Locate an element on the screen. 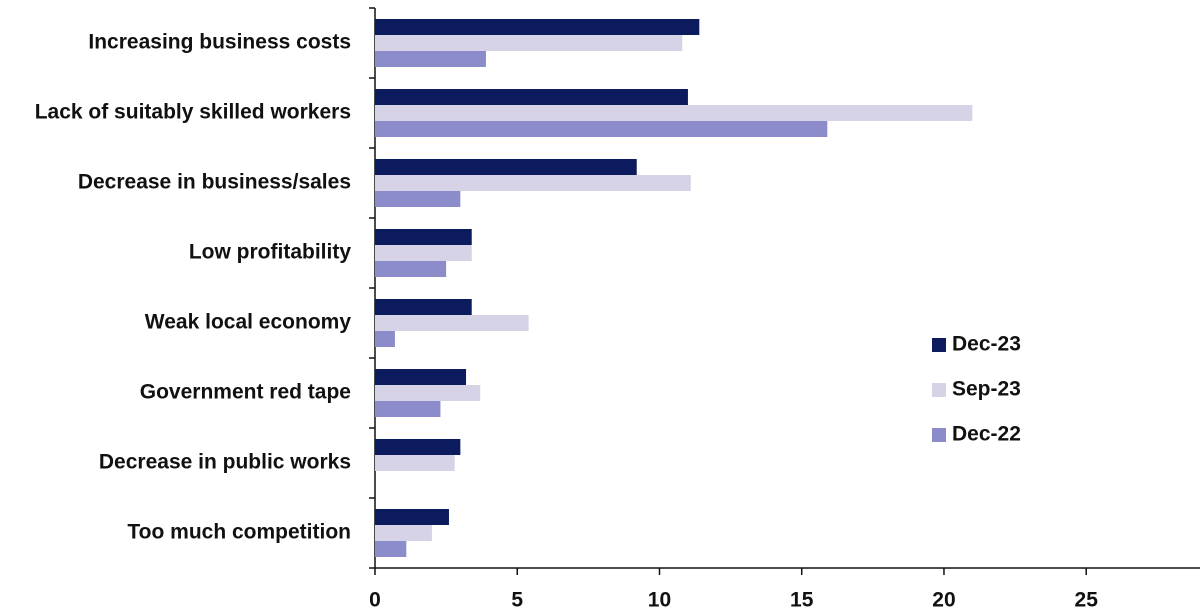 The height and width of the screenshot is (611, 1204). category-label: Government red tape is located at coordinates (245, 392).